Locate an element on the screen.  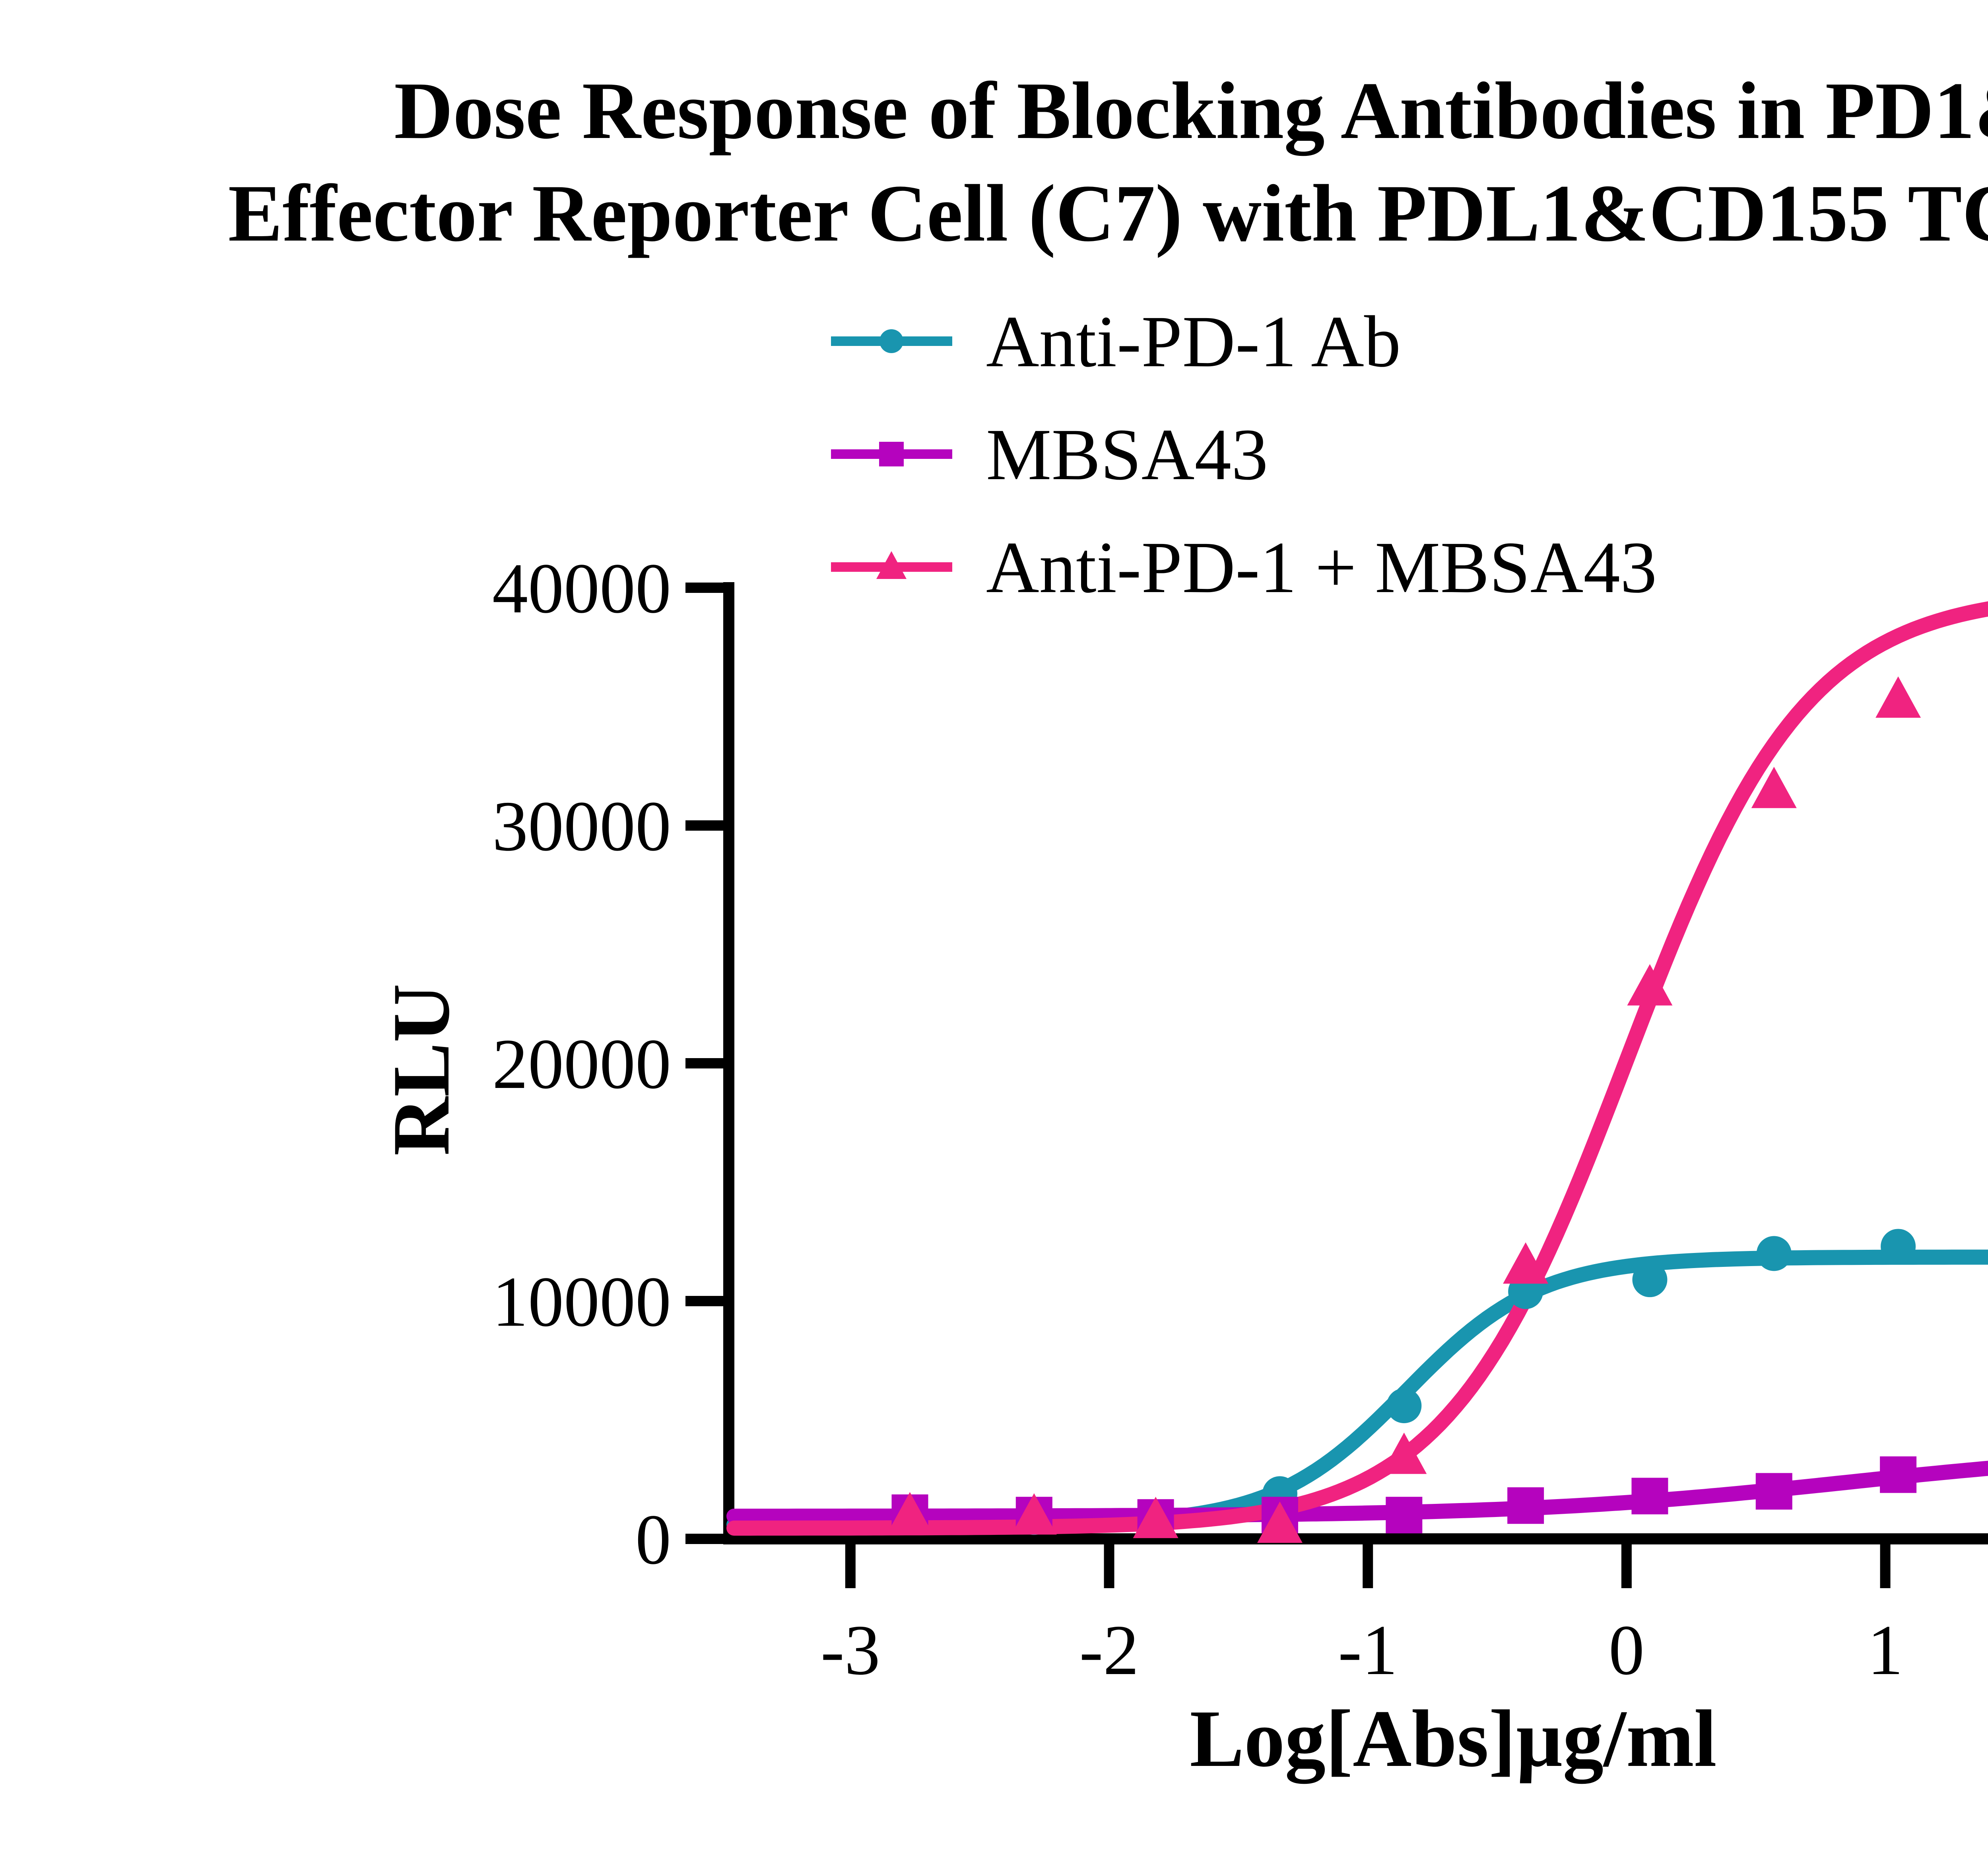
legend-label: MBSA43 is located at coordinates (1127, 455).